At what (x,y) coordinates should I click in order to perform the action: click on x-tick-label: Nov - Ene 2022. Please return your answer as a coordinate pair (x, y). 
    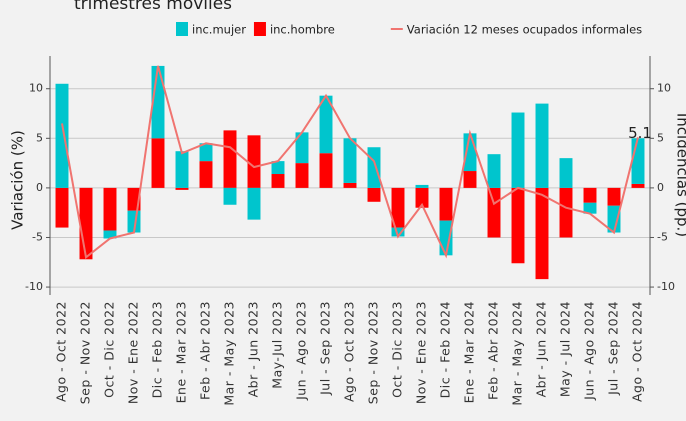
    Looking at the image, I should click on (133, 352).